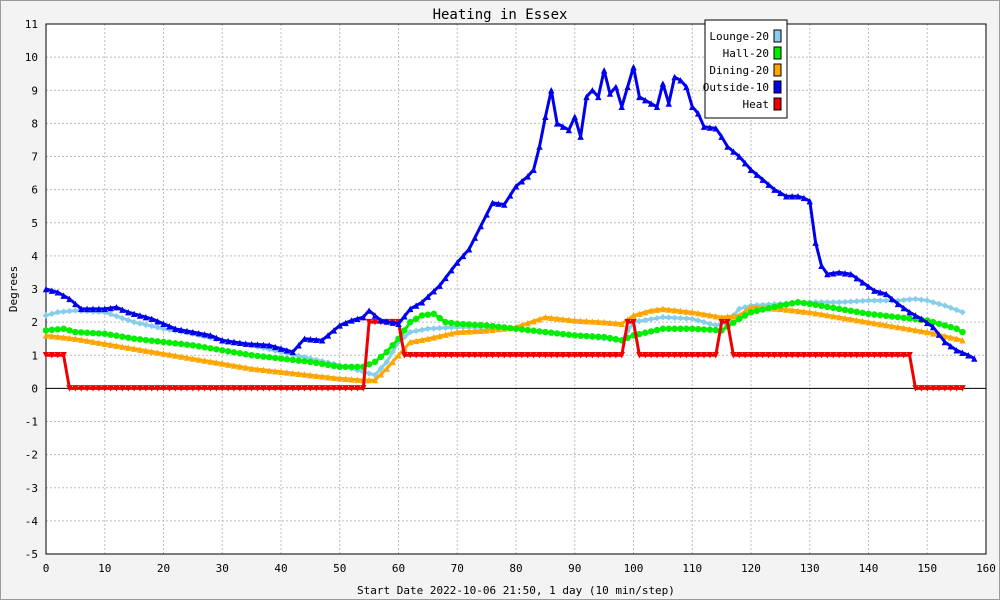 The height and width of the screenshot is (600, 1000). I want to click on y-tick-label: -3, so click(31, 488).